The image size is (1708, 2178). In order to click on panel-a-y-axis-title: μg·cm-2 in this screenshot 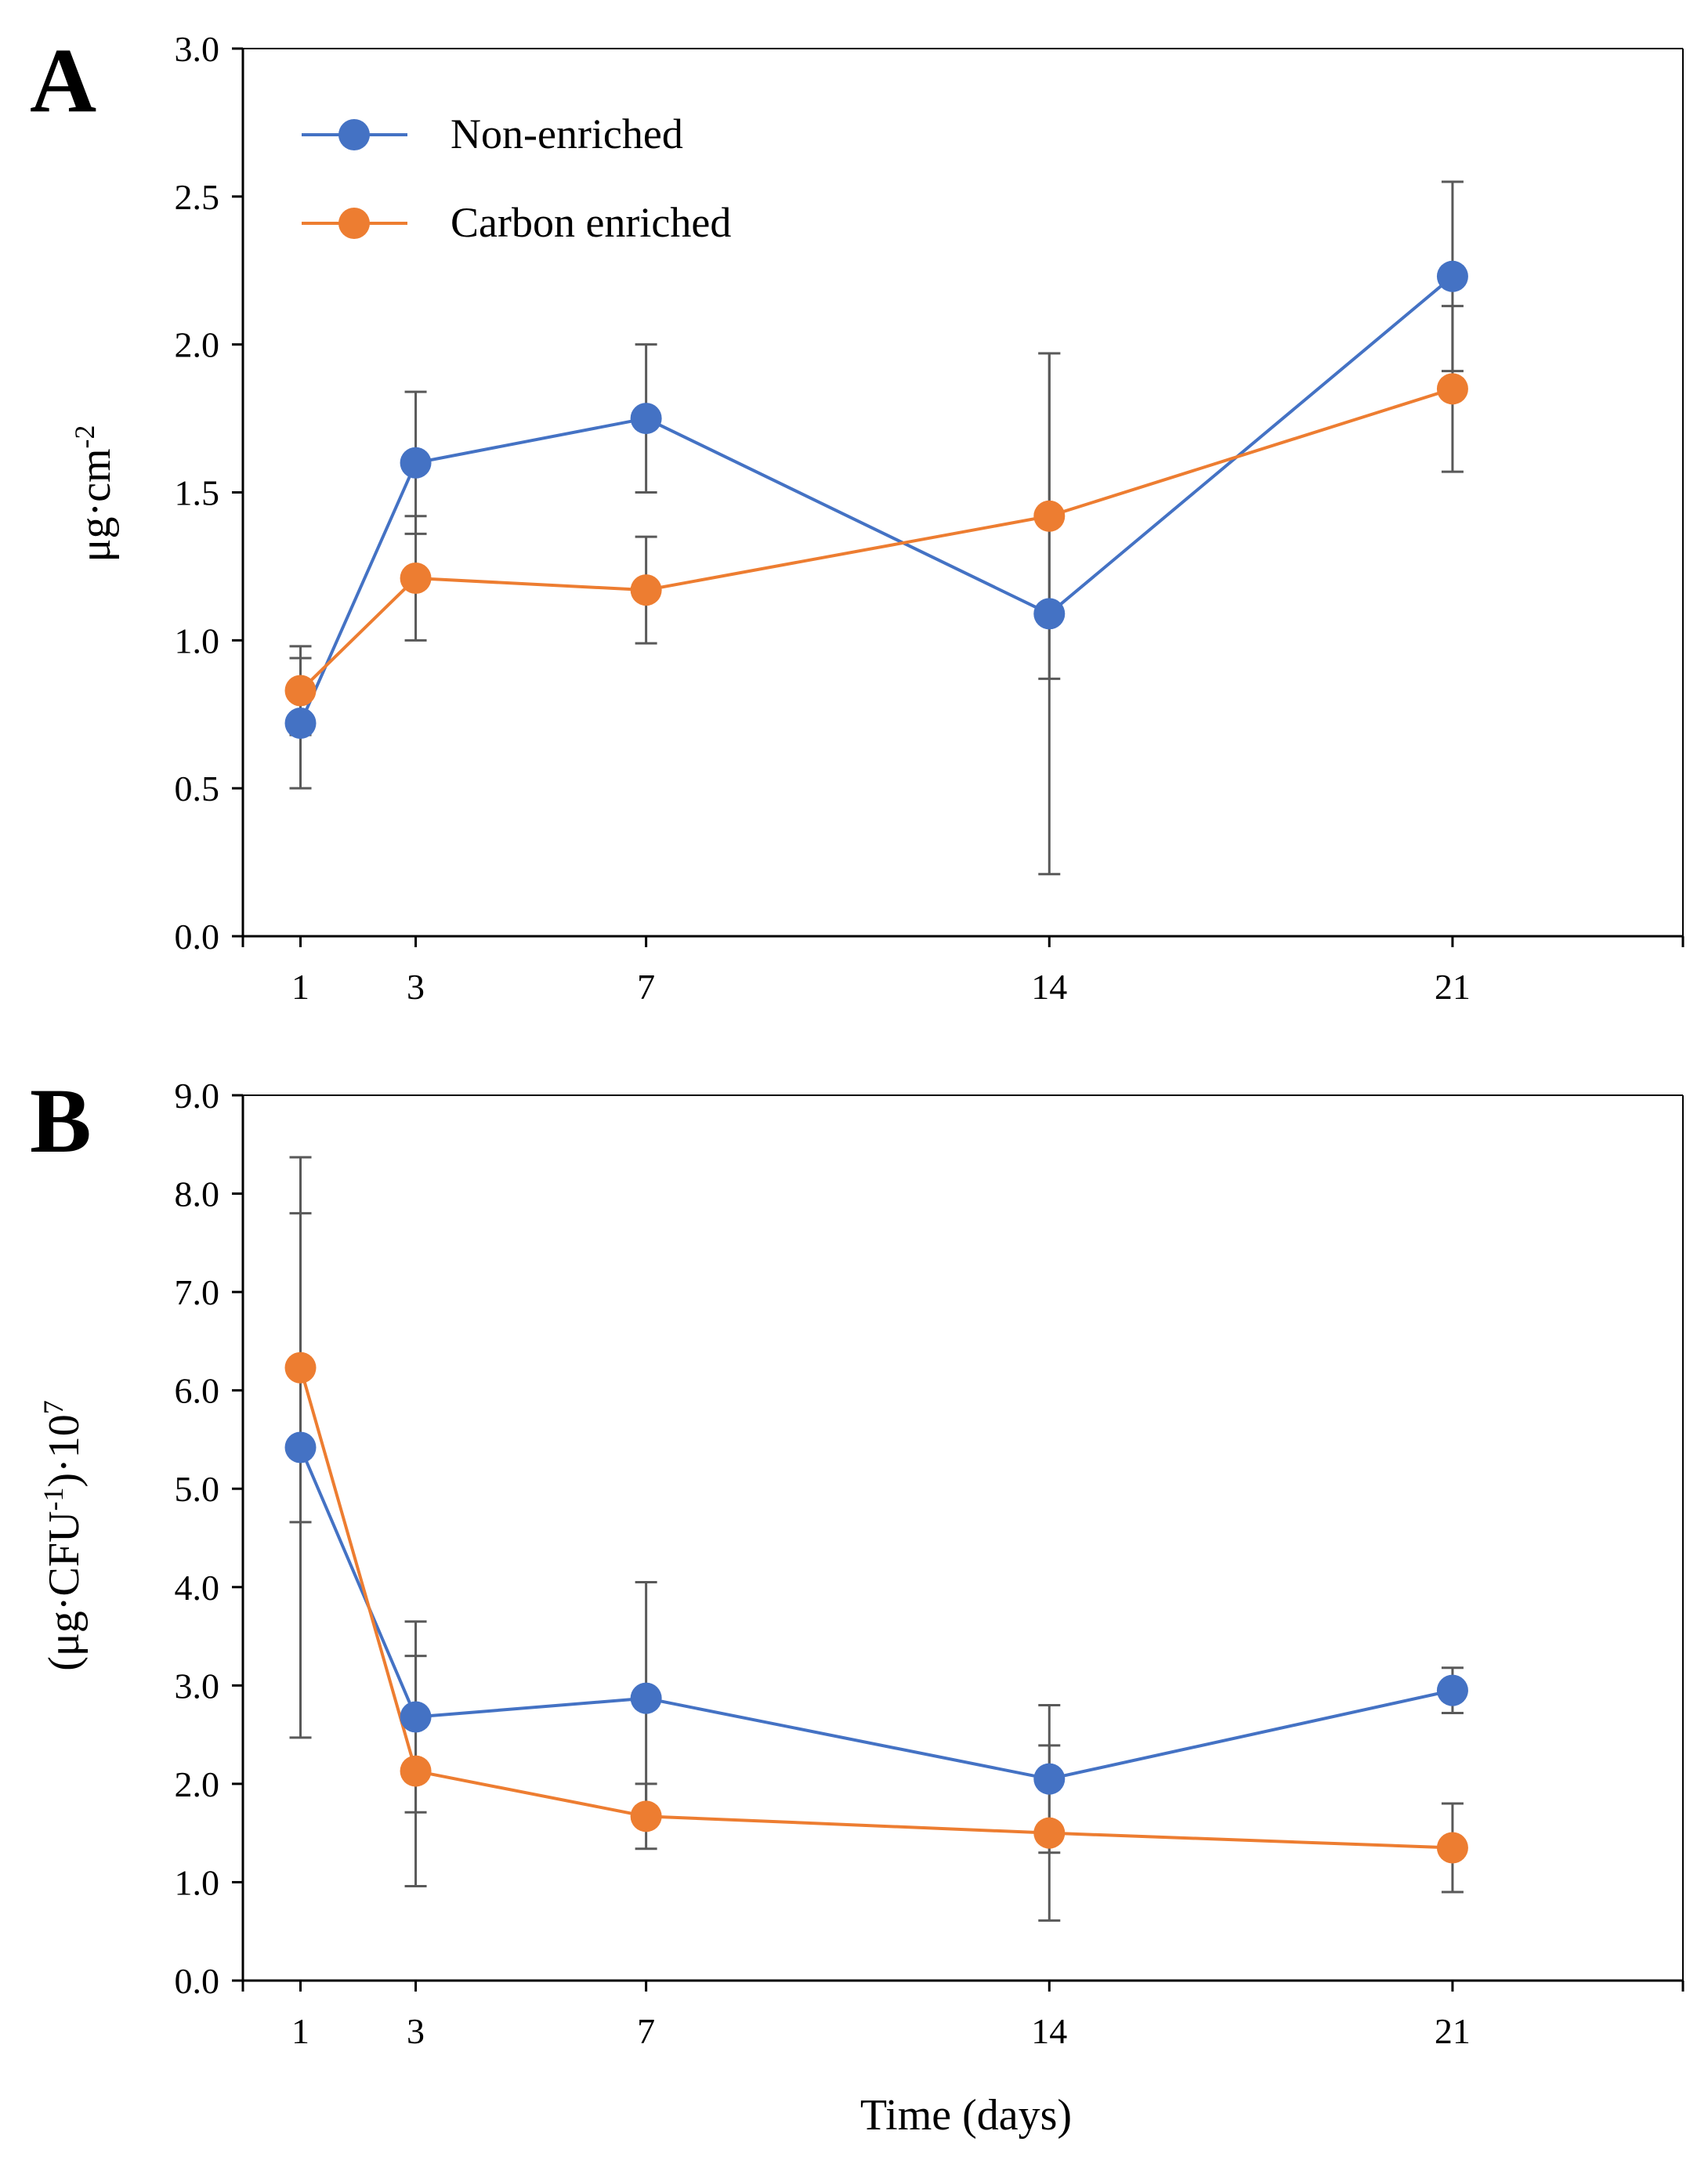, I will do `click(94, 493)`.